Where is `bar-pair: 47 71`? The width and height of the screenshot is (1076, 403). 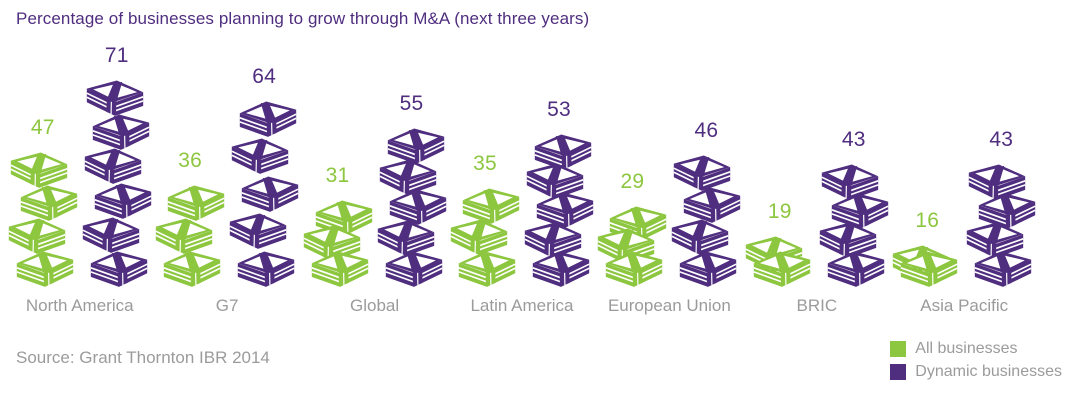 bar-pair: 47 71 is located at coordinates (80, 164).